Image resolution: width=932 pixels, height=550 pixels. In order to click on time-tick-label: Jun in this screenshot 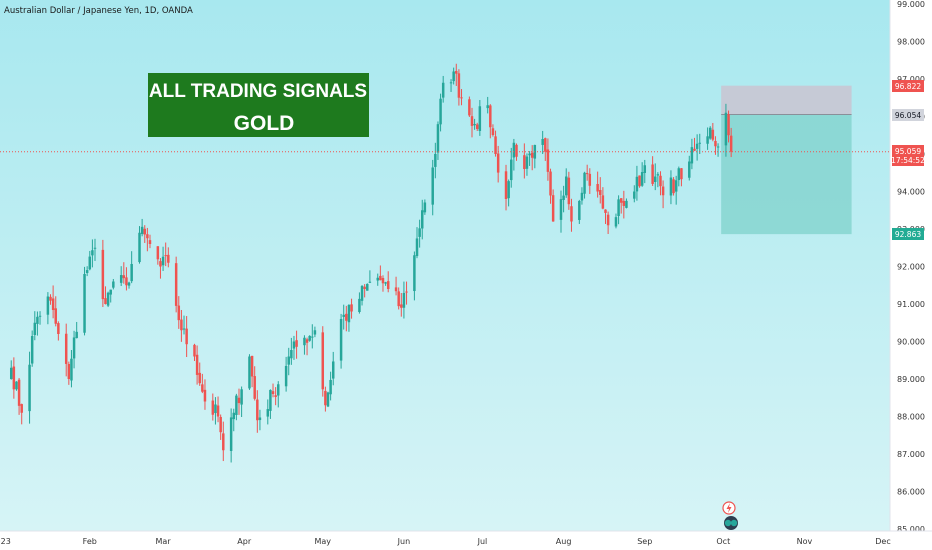, I will do `click(404, 541)`.